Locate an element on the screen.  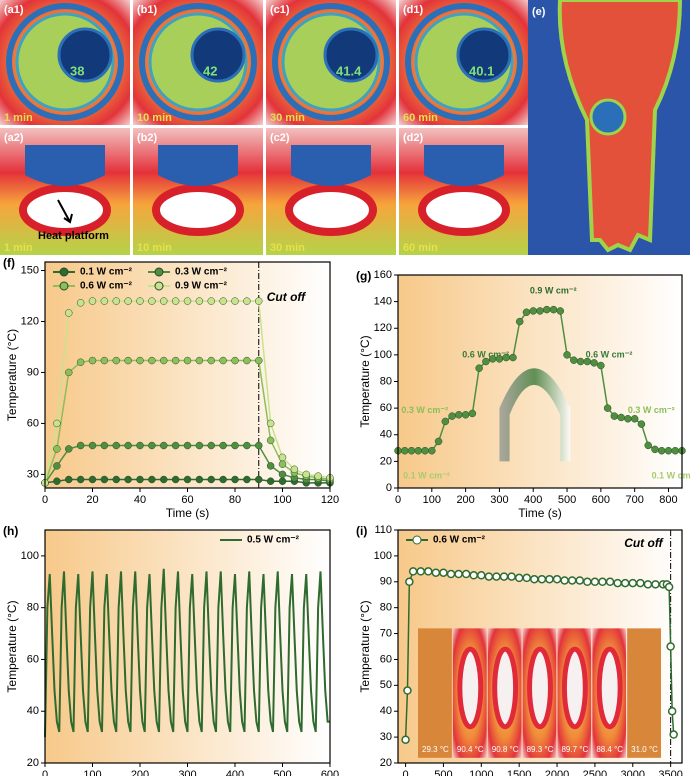
panel-label: (g) is located at coordinates (363, 276).